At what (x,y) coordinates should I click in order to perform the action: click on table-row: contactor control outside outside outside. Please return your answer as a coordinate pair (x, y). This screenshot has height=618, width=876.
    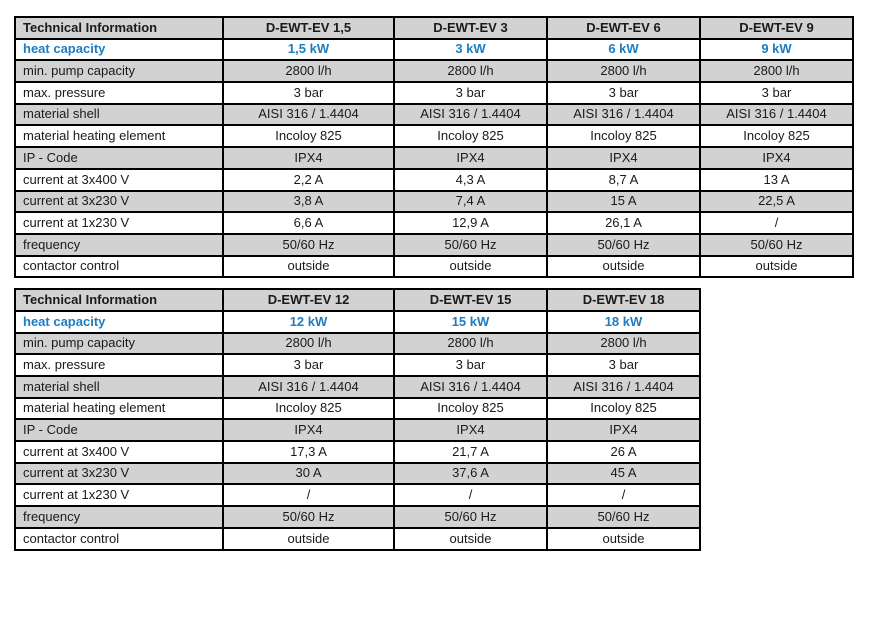
    Looking at the image, I should click on (357, 538).